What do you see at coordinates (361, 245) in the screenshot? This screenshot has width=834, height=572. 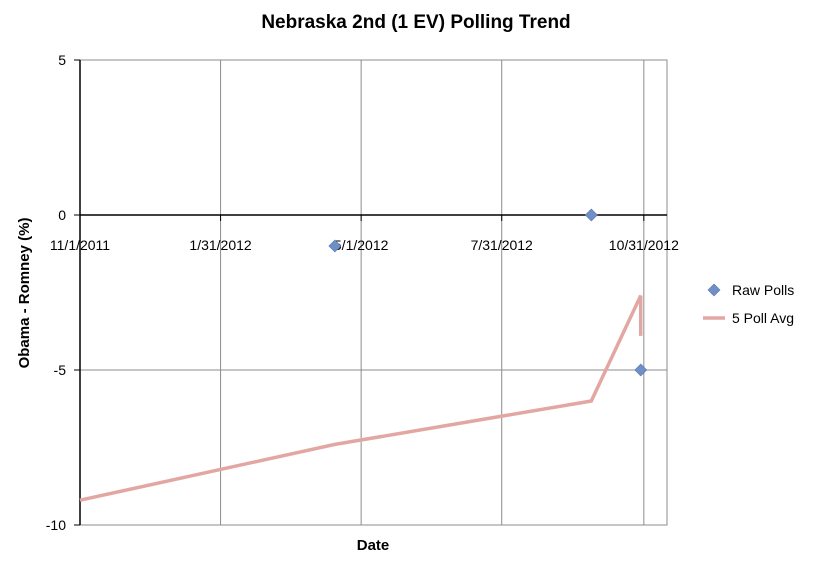 I see `x-tick-label-2: 5/1/2012` at bounding box center [361, 245].